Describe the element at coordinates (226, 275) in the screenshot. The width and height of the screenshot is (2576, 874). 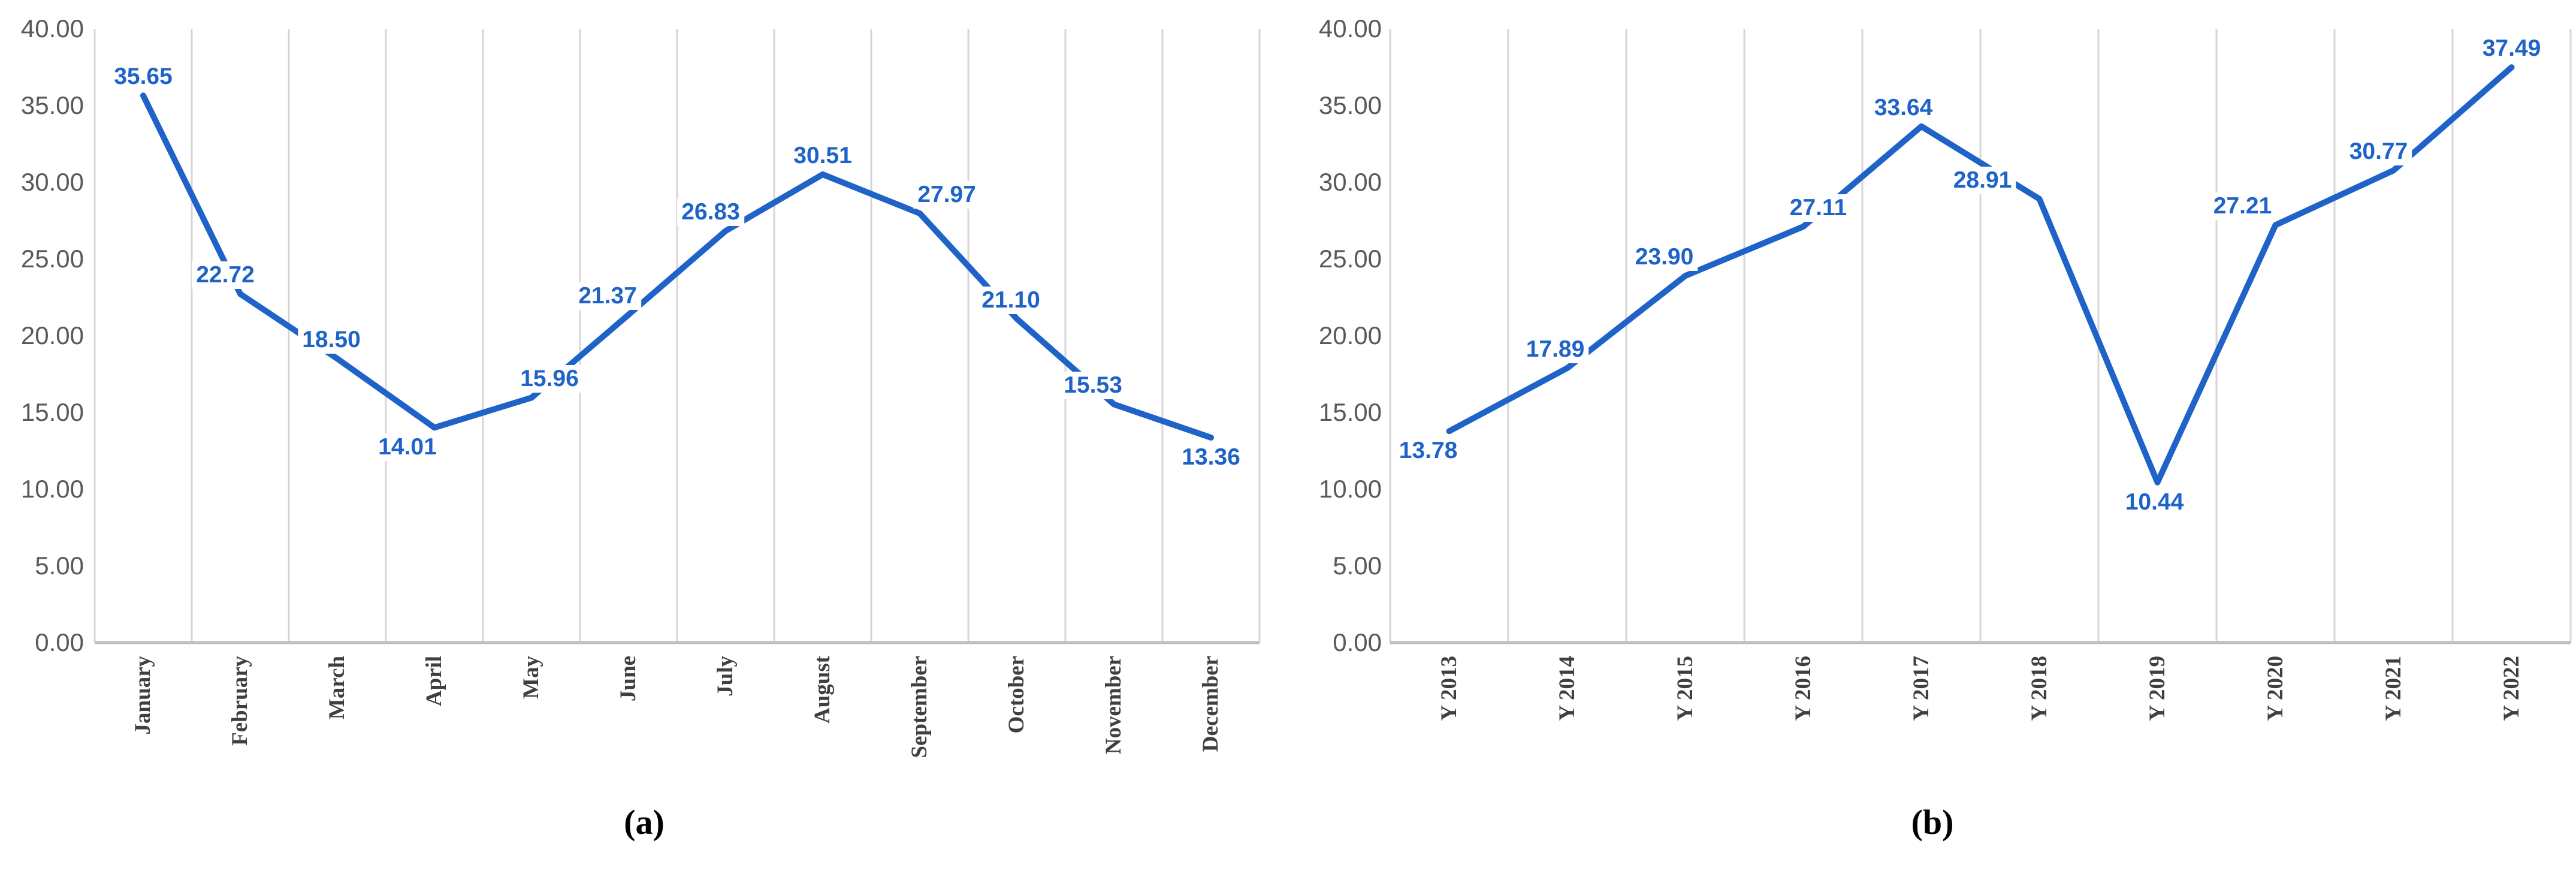
I see `data-label: 22.72` at that location.